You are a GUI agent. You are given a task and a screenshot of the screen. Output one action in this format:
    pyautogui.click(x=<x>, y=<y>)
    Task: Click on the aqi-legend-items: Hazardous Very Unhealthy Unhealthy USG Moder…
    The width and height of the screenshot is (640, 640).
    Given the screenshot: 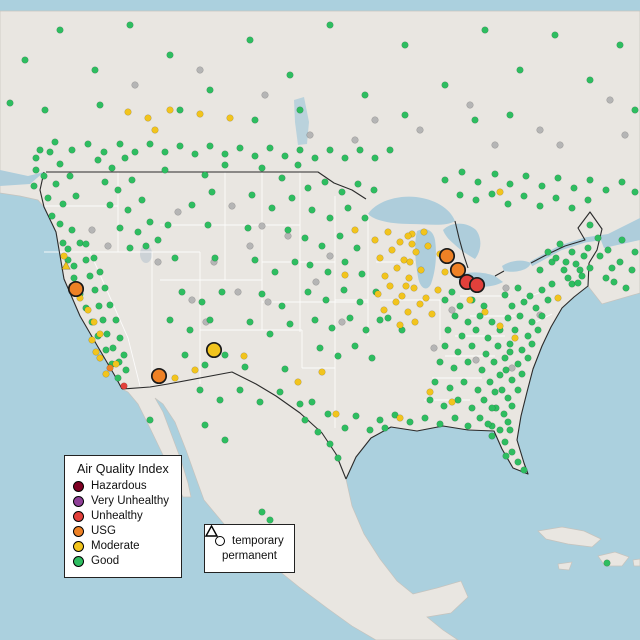 What is the action you would take?
    pyautogui.click(x=121, y=523)
    